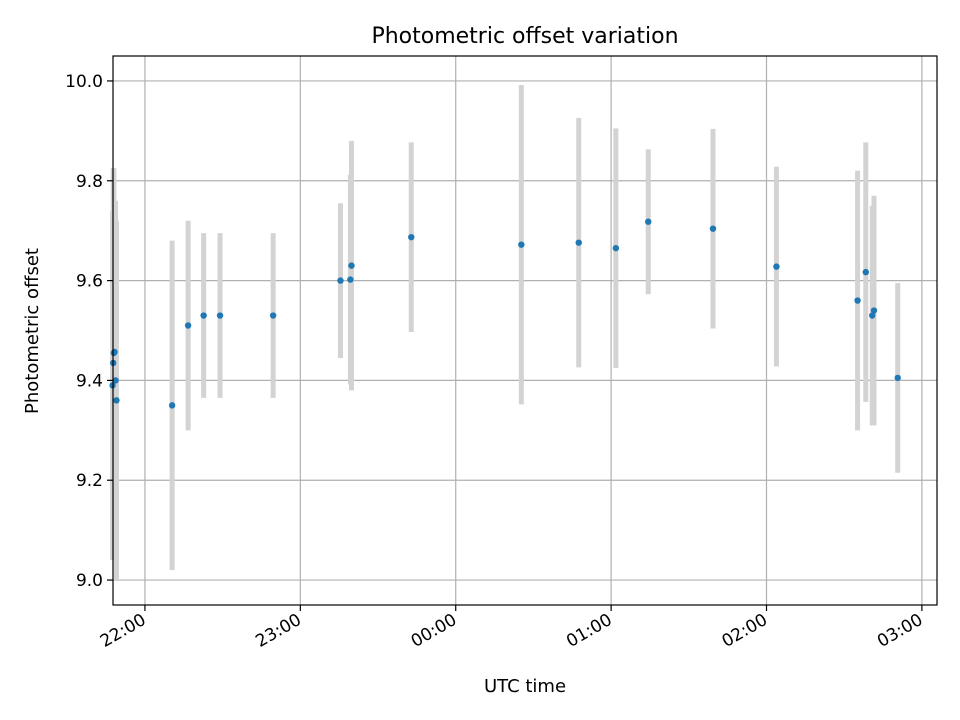  Describe the element at coordinates (89, 481) in the screenshot. I see `y-tick-label: 9.2` at that location.